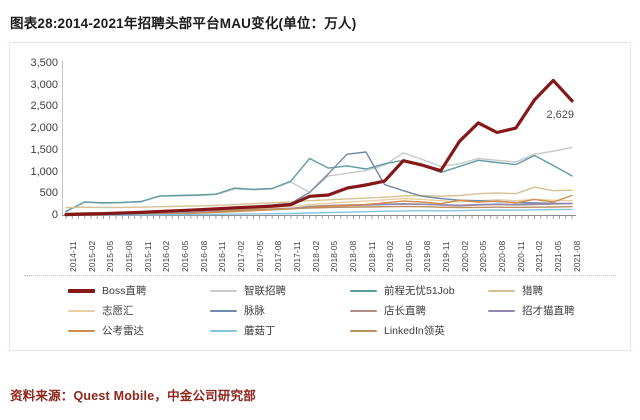  What do you see at coordinates (118, 311) in the screenshot?
I see `legend-label: 志愿汇` at bounding box center [118, 311].